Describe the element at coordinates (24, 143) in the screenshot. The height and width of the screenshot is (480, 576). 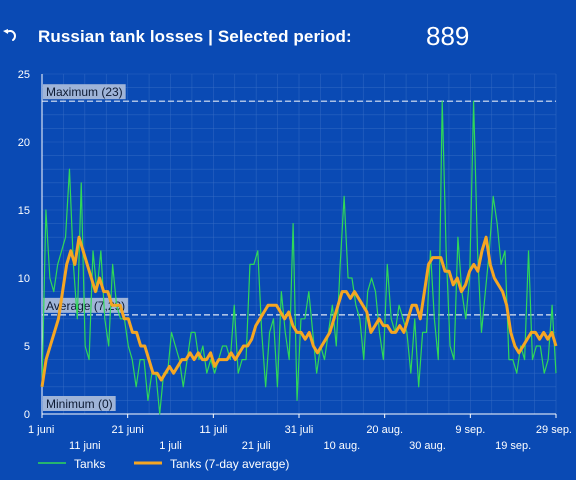
I see `y-tick-label: 20` at that location.